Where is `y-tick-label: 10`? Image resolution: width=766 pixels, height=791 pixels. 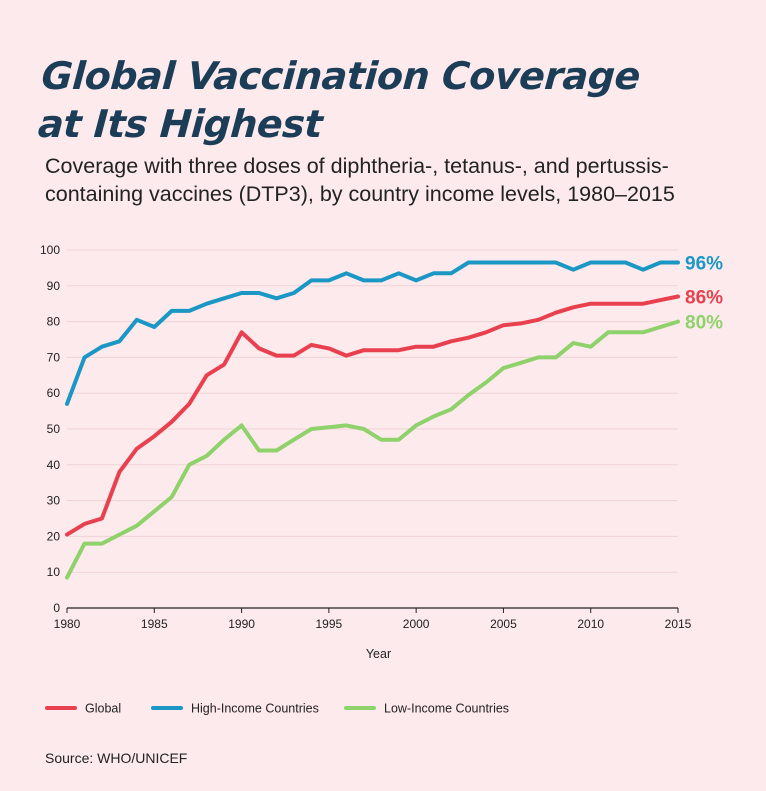 y-tick-label: 10 is located at coordinates (54, 572).